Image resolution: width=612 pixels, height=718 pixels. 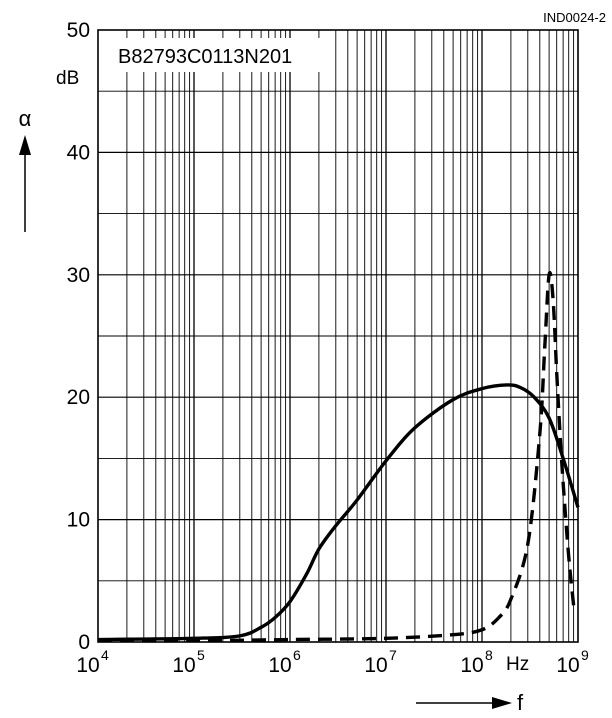 I want to click on x-tick-labels: 10 4 10 5 10 6 10 7 10 8 10 9, so click(x=332, y=662).